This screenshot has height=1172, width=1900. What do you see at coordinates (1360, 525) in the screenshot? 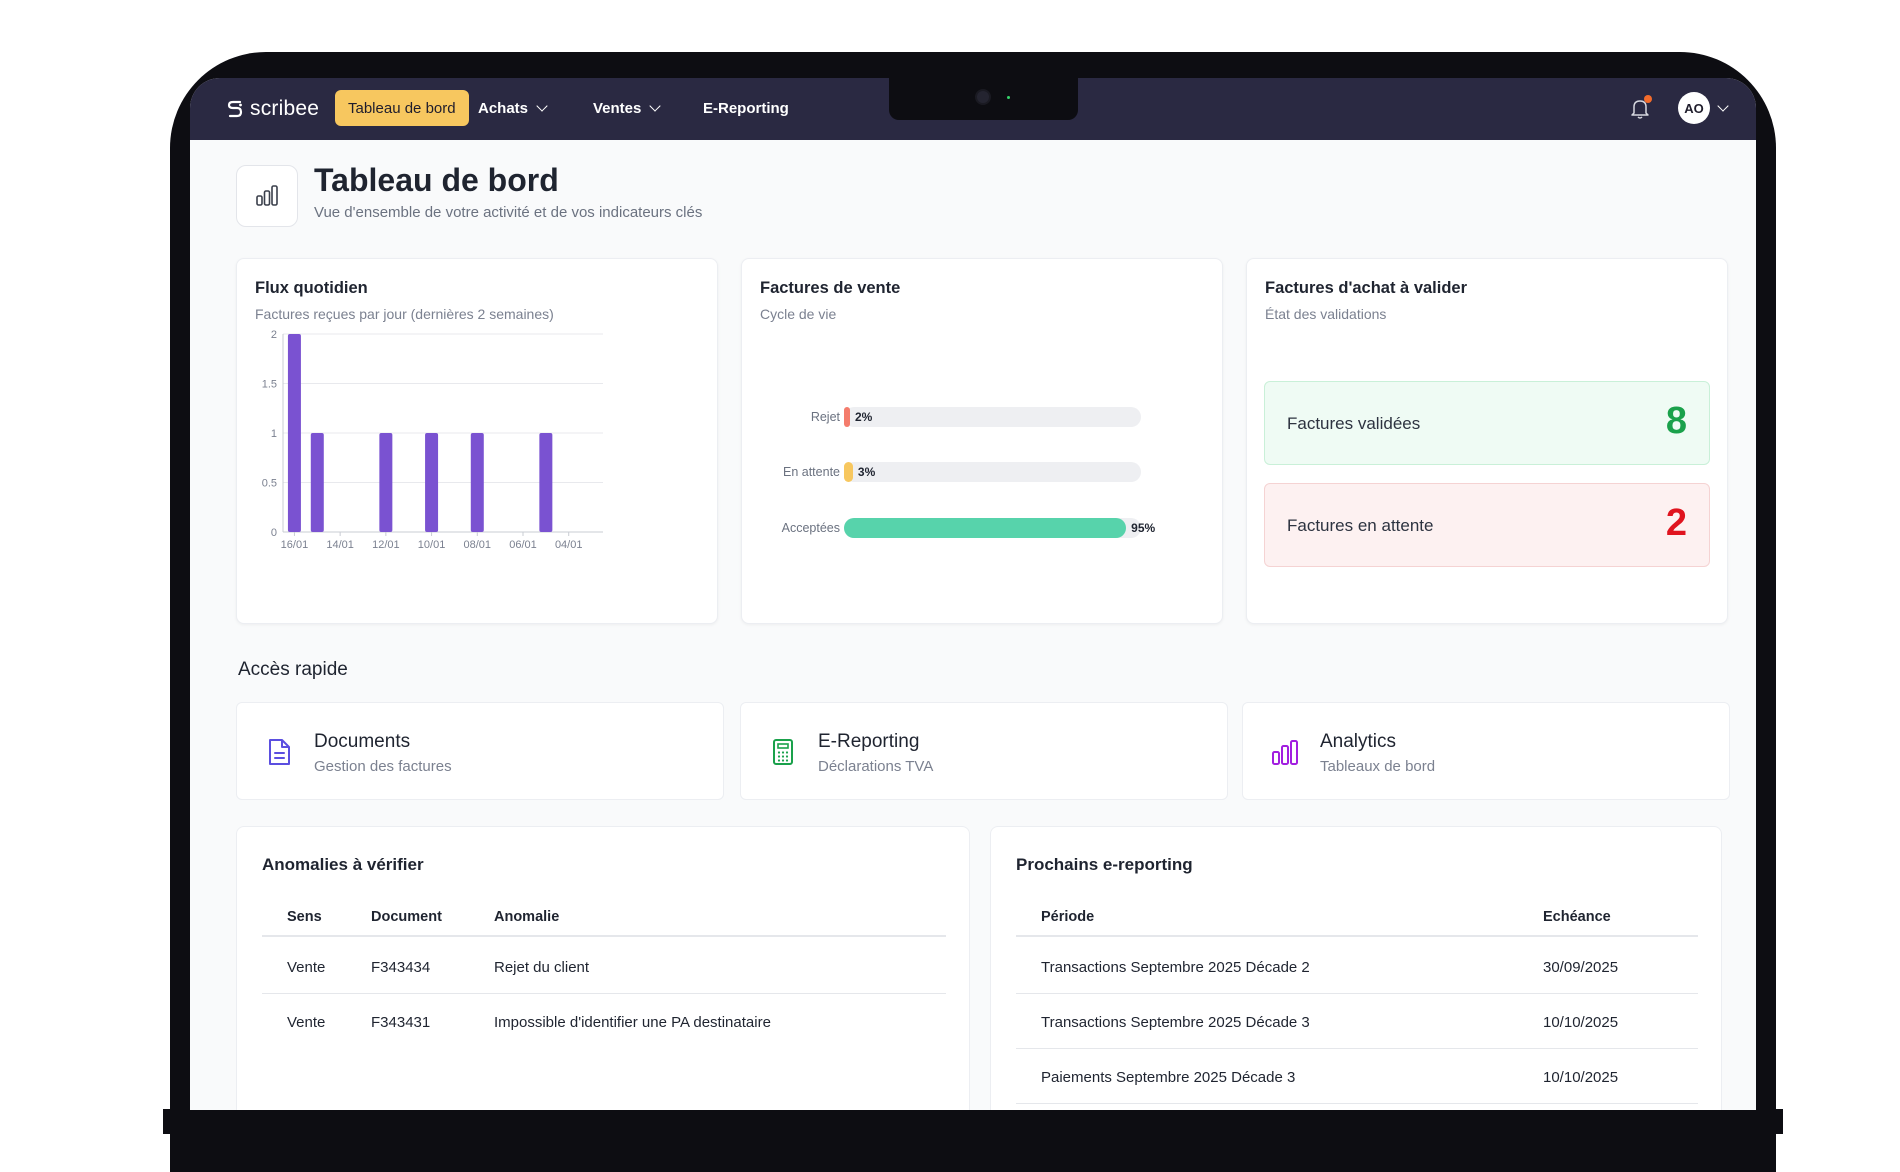
I see `pending-label: Factures en attente` at bounding box center [1360, 525].